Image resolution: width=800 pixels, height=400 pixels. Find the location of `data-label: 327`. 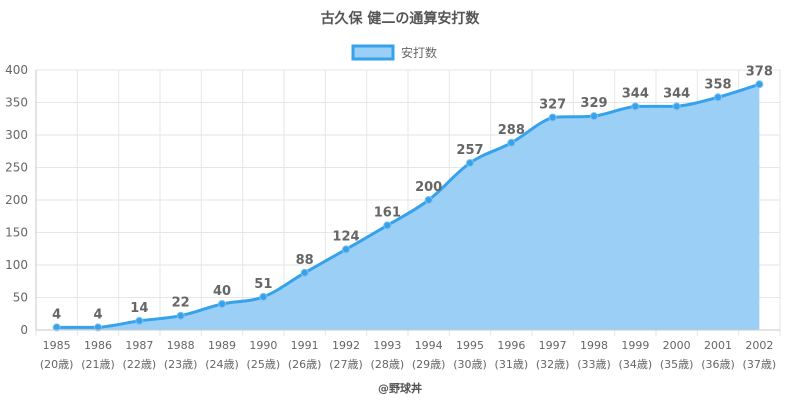

data-label: 327 is located at coordinates (552, 104).